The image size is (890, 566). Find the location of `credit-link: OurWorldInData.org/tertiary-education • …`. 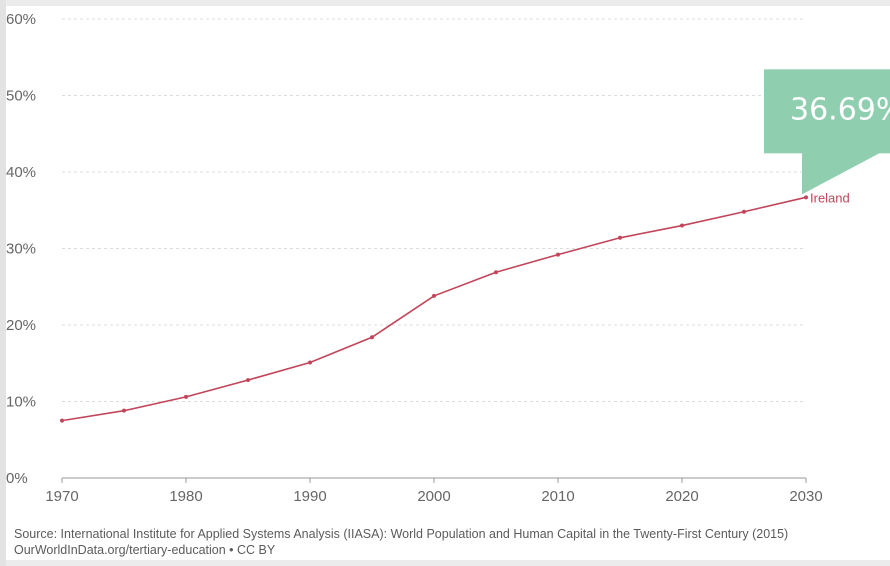

credit-link: OurWorldInData.org/tertiary-education • … is located at coordinates (145, 550).